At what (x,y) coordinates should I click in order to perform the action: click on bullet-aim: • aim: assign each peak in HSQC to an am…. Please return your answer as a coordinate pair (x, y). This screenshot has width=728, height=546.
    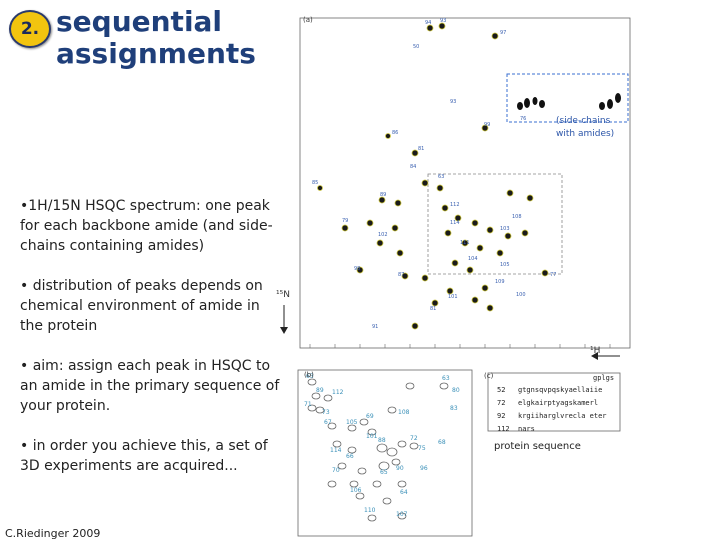
    Looking at the image, I should click on (150, 386).